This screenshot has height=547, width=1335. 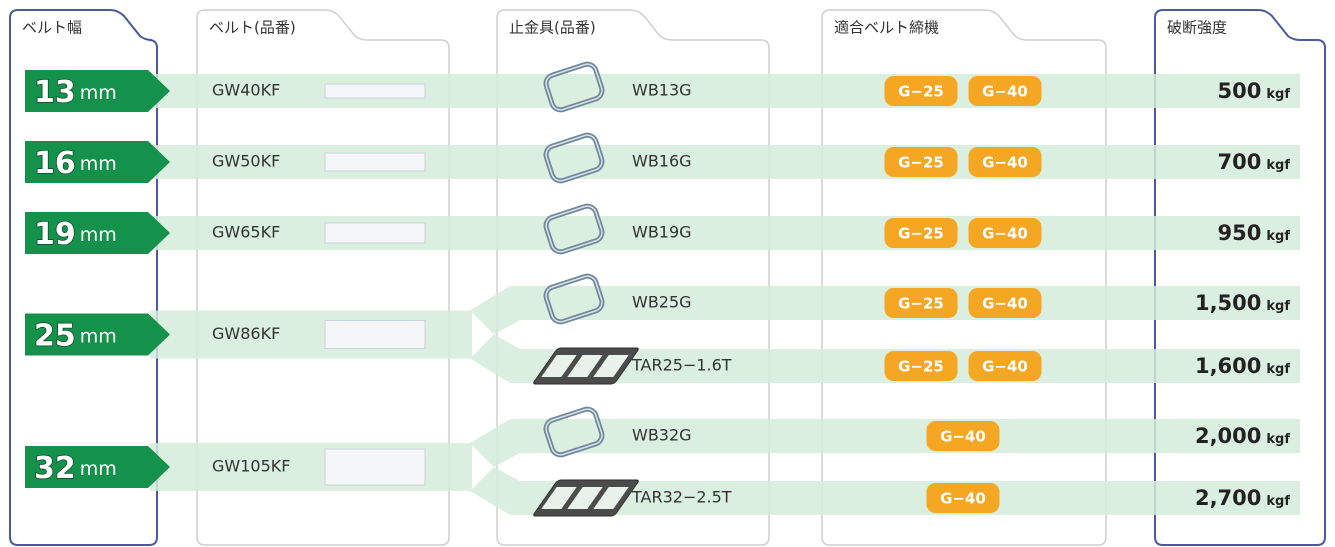 I want to click on strength-value: 2,700, so click(x=1228, y=498).